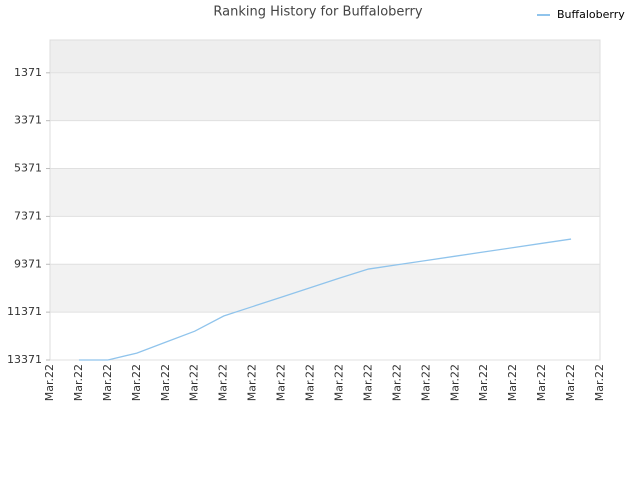 The width and height of the screenshot is (640, 484). I want to click on legend-label: Buffaloberry, so click(591, 14).